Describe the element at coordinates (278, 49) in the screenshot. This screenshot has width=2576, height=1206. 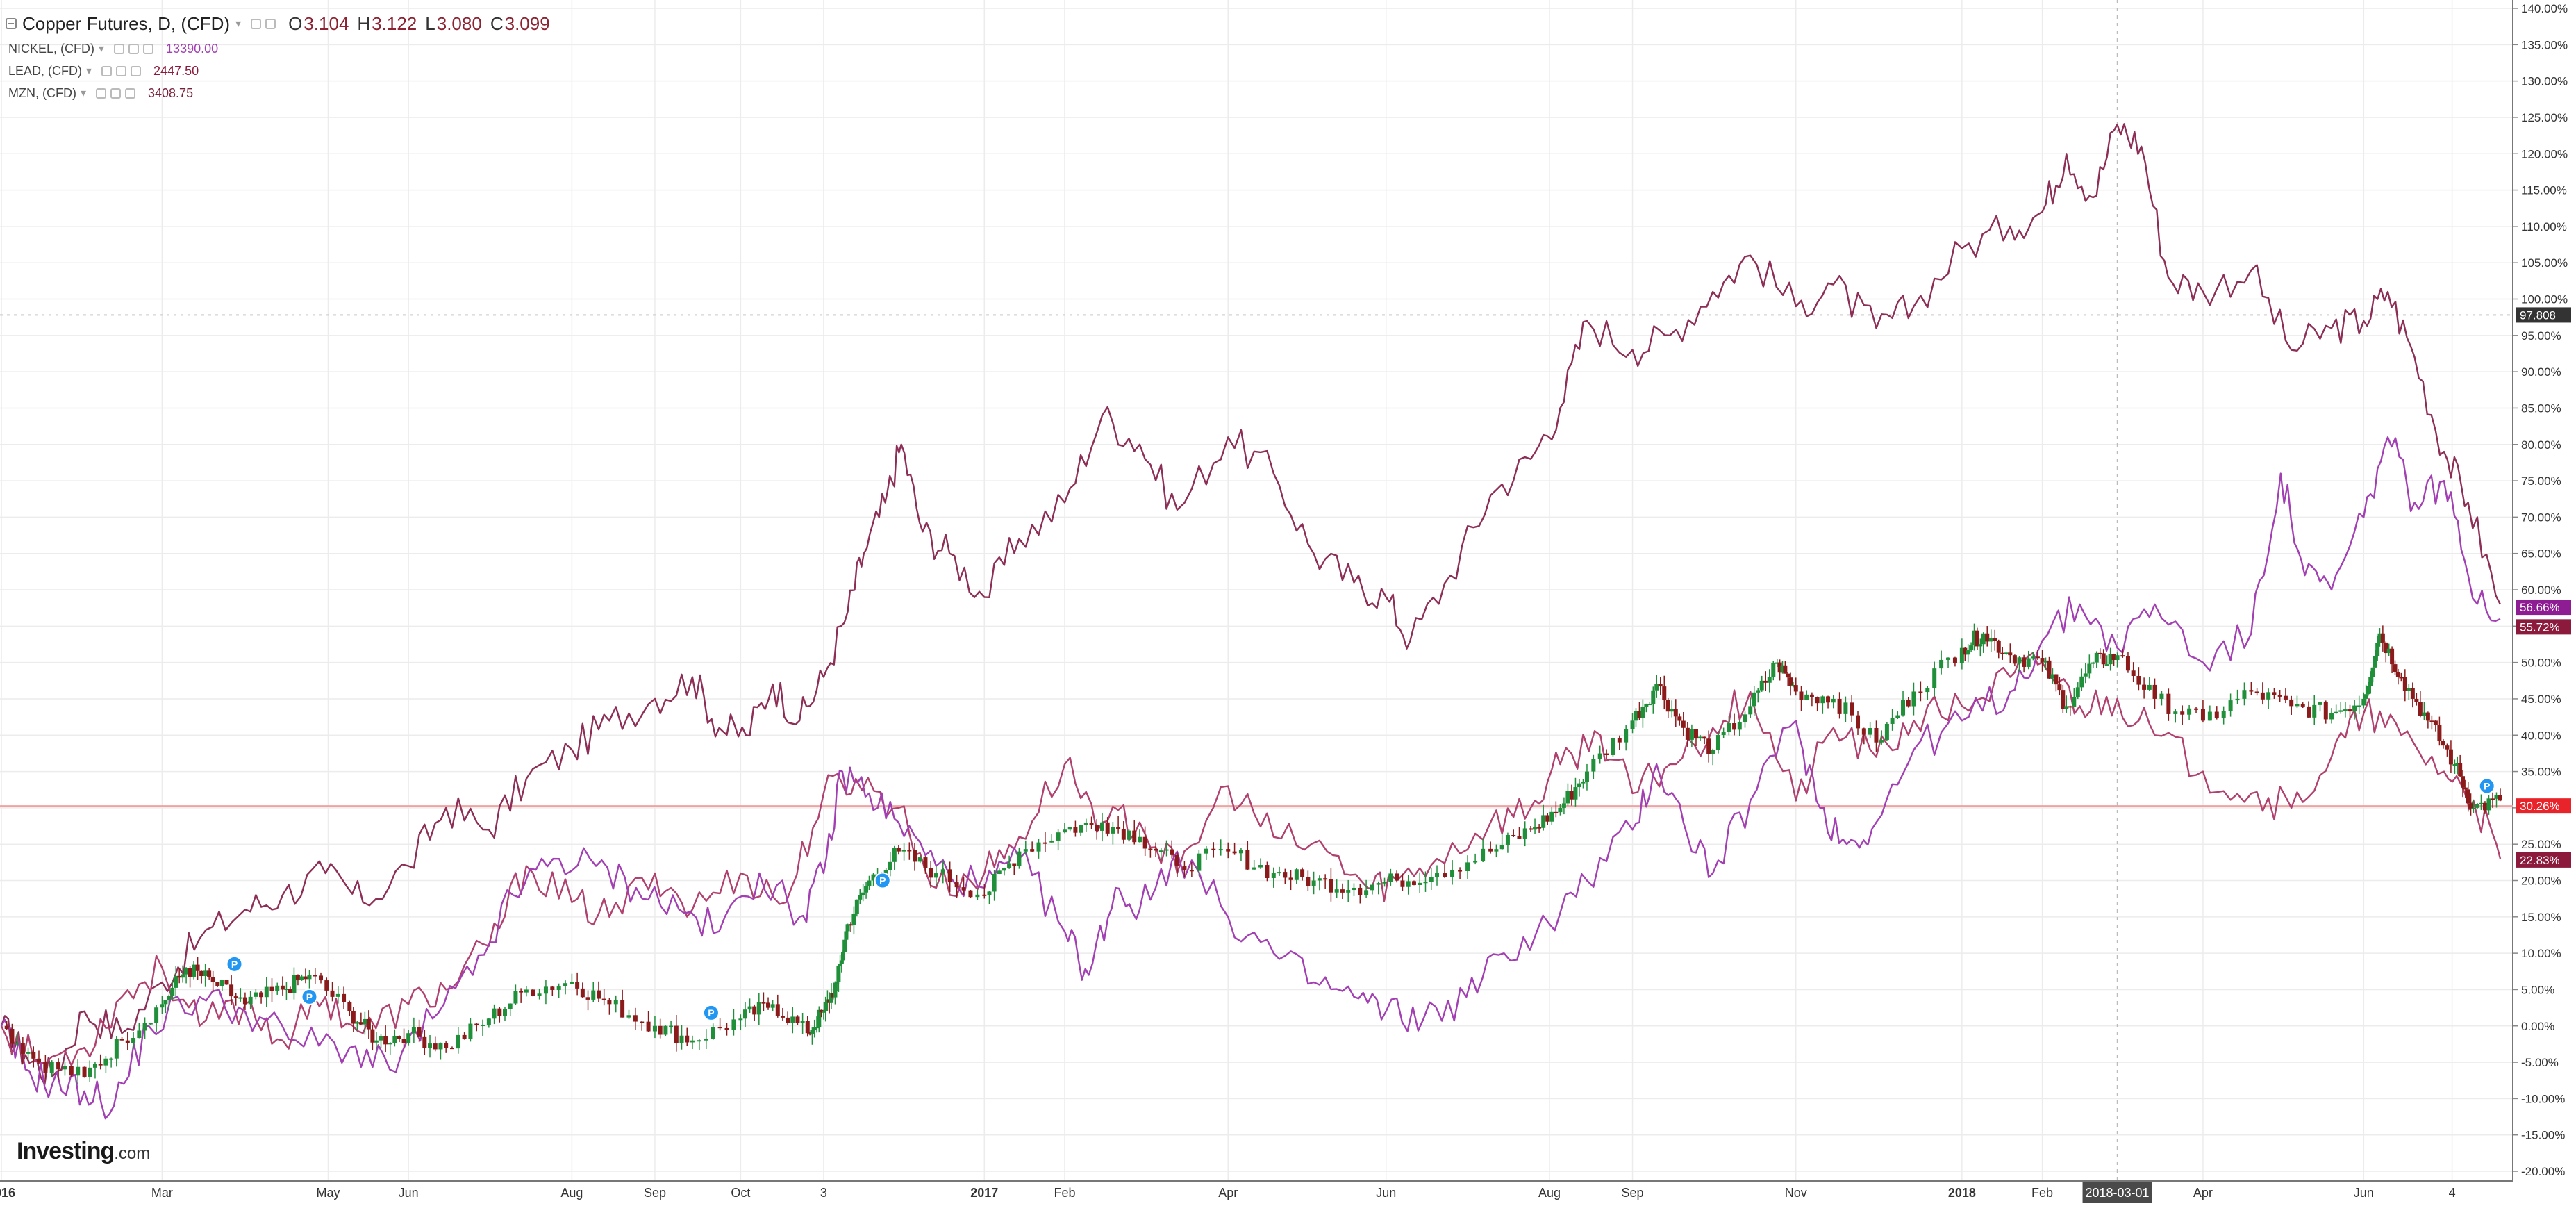
I see `legend-row-nickel: NICKEL, (CFD) ▾ 13390.00` at that location.